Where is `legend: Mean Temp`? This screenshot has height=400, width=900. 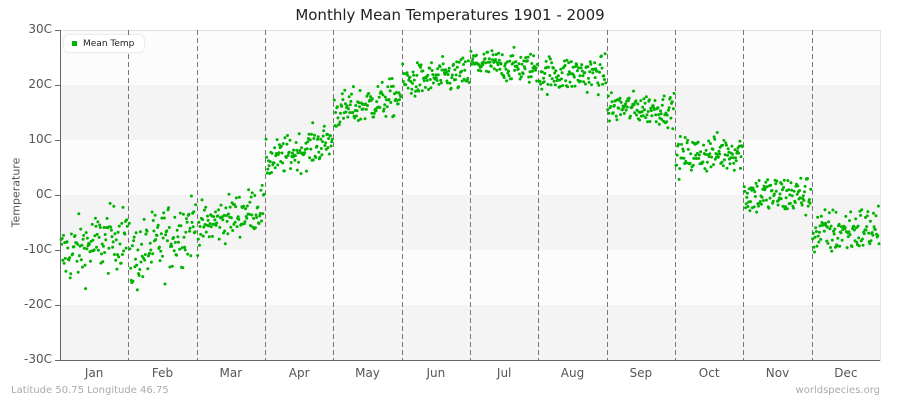 legend: Mean Temp is located at coordinates (104, 43).